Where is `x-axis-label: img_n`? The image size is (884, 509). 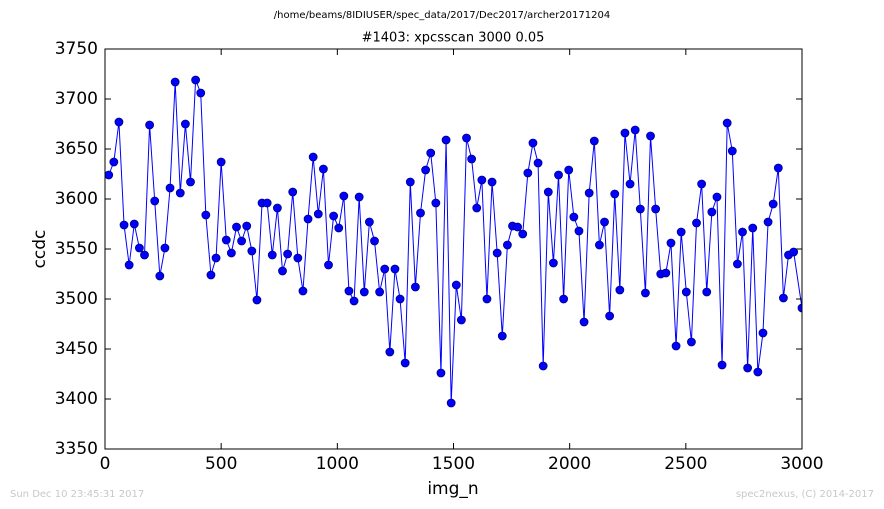
x-axis-label: img_n is located at coordinates (452, 489).